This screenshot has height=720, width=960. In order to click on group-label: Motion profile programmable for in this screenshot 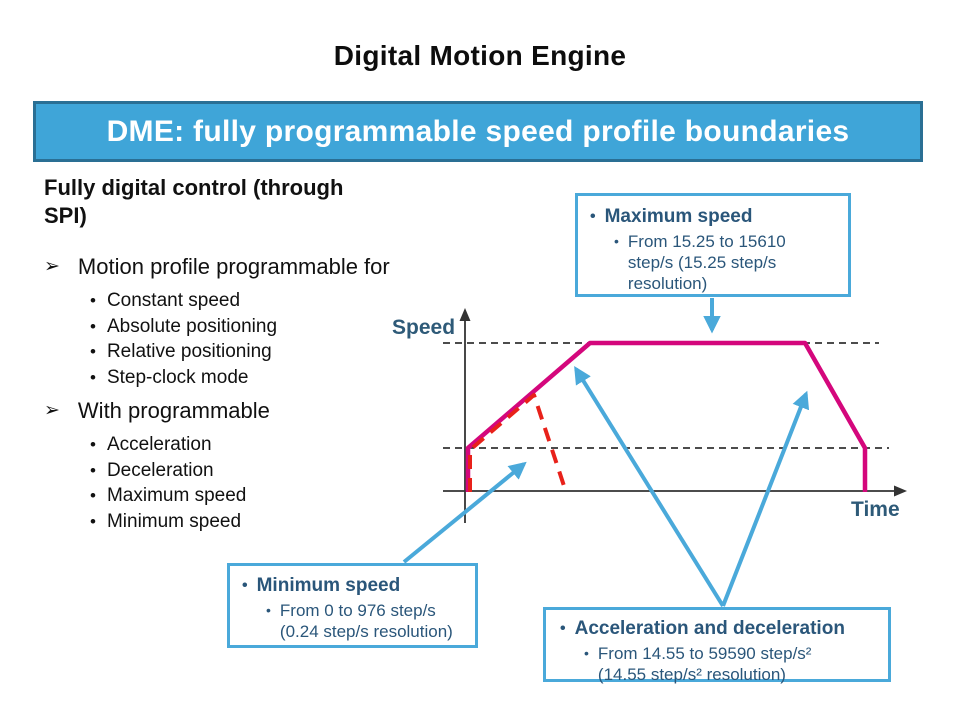, I will do `click(233, 266)`.